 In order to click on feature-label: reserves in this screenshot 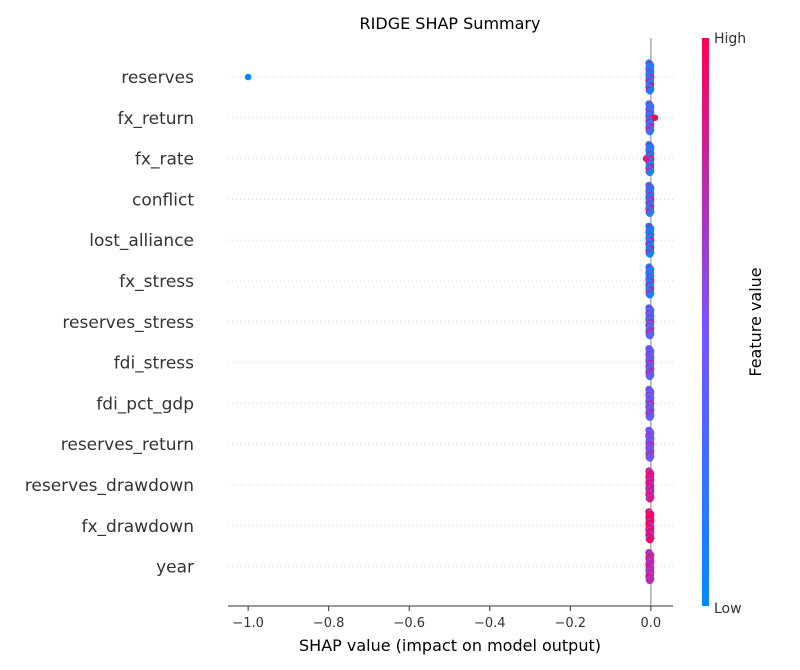, I will do `click(157, 78)`.